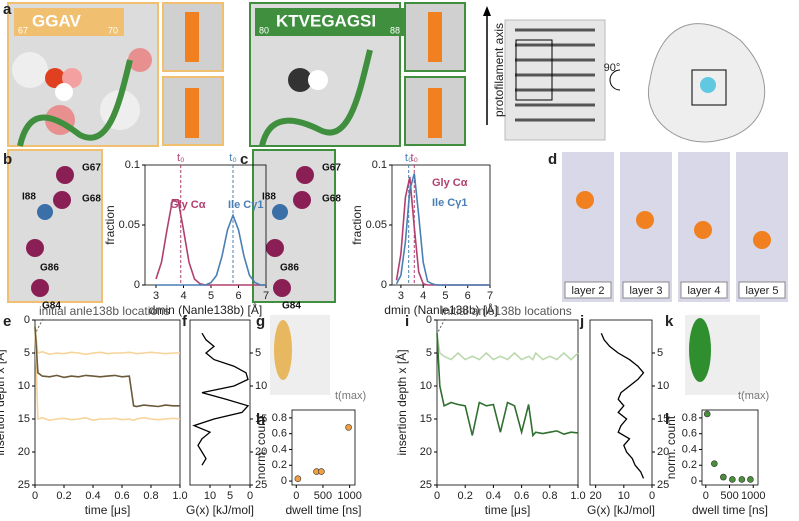 The width and height of the screenshot is (799, 521). What do you see at coordinates (441, 325) in the screenshot?
I see `annotation-pointer` at bounding box center [441, 325].